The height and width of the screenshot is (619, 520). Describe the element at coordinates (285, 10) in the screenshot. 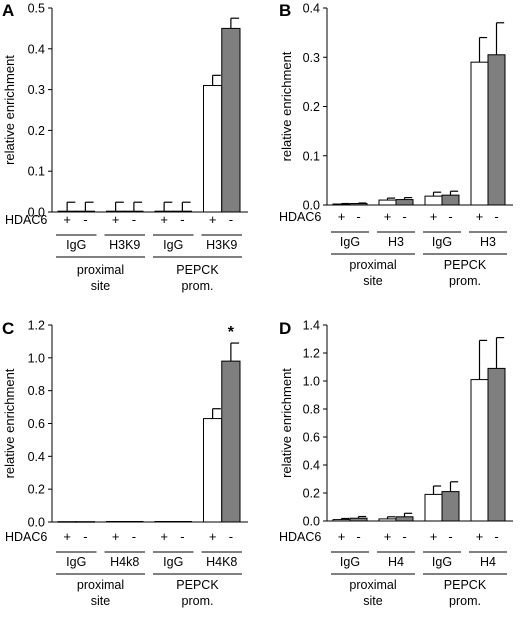

I see `panel-letter: B` at that location.